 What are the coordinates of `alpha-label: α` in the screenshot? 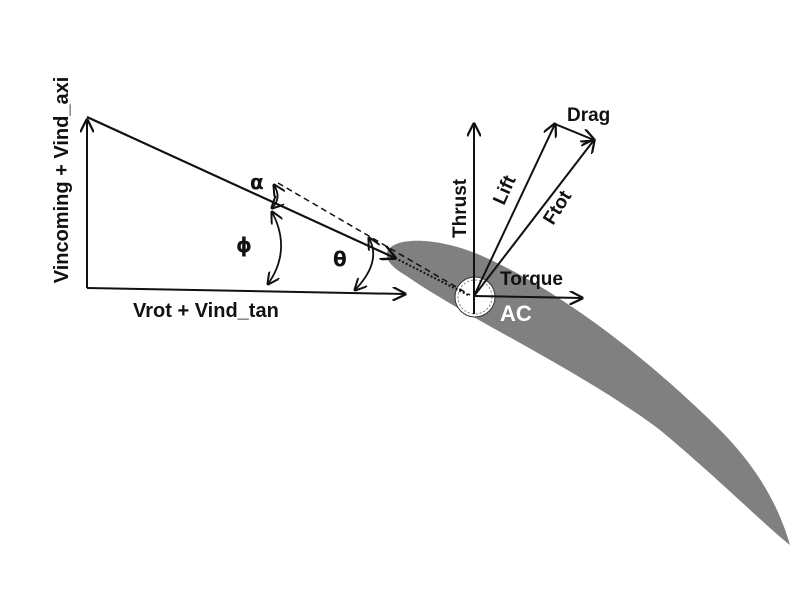 It's located at (257, 182).